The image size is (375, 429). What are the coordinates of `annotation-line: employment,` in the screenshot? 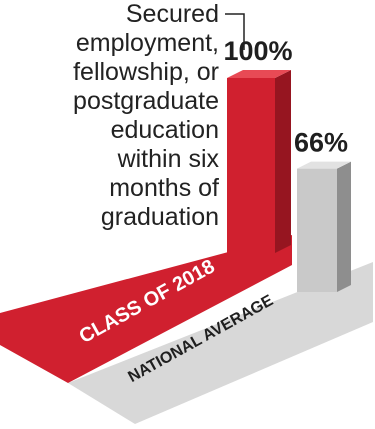 It's located at (147, 43).